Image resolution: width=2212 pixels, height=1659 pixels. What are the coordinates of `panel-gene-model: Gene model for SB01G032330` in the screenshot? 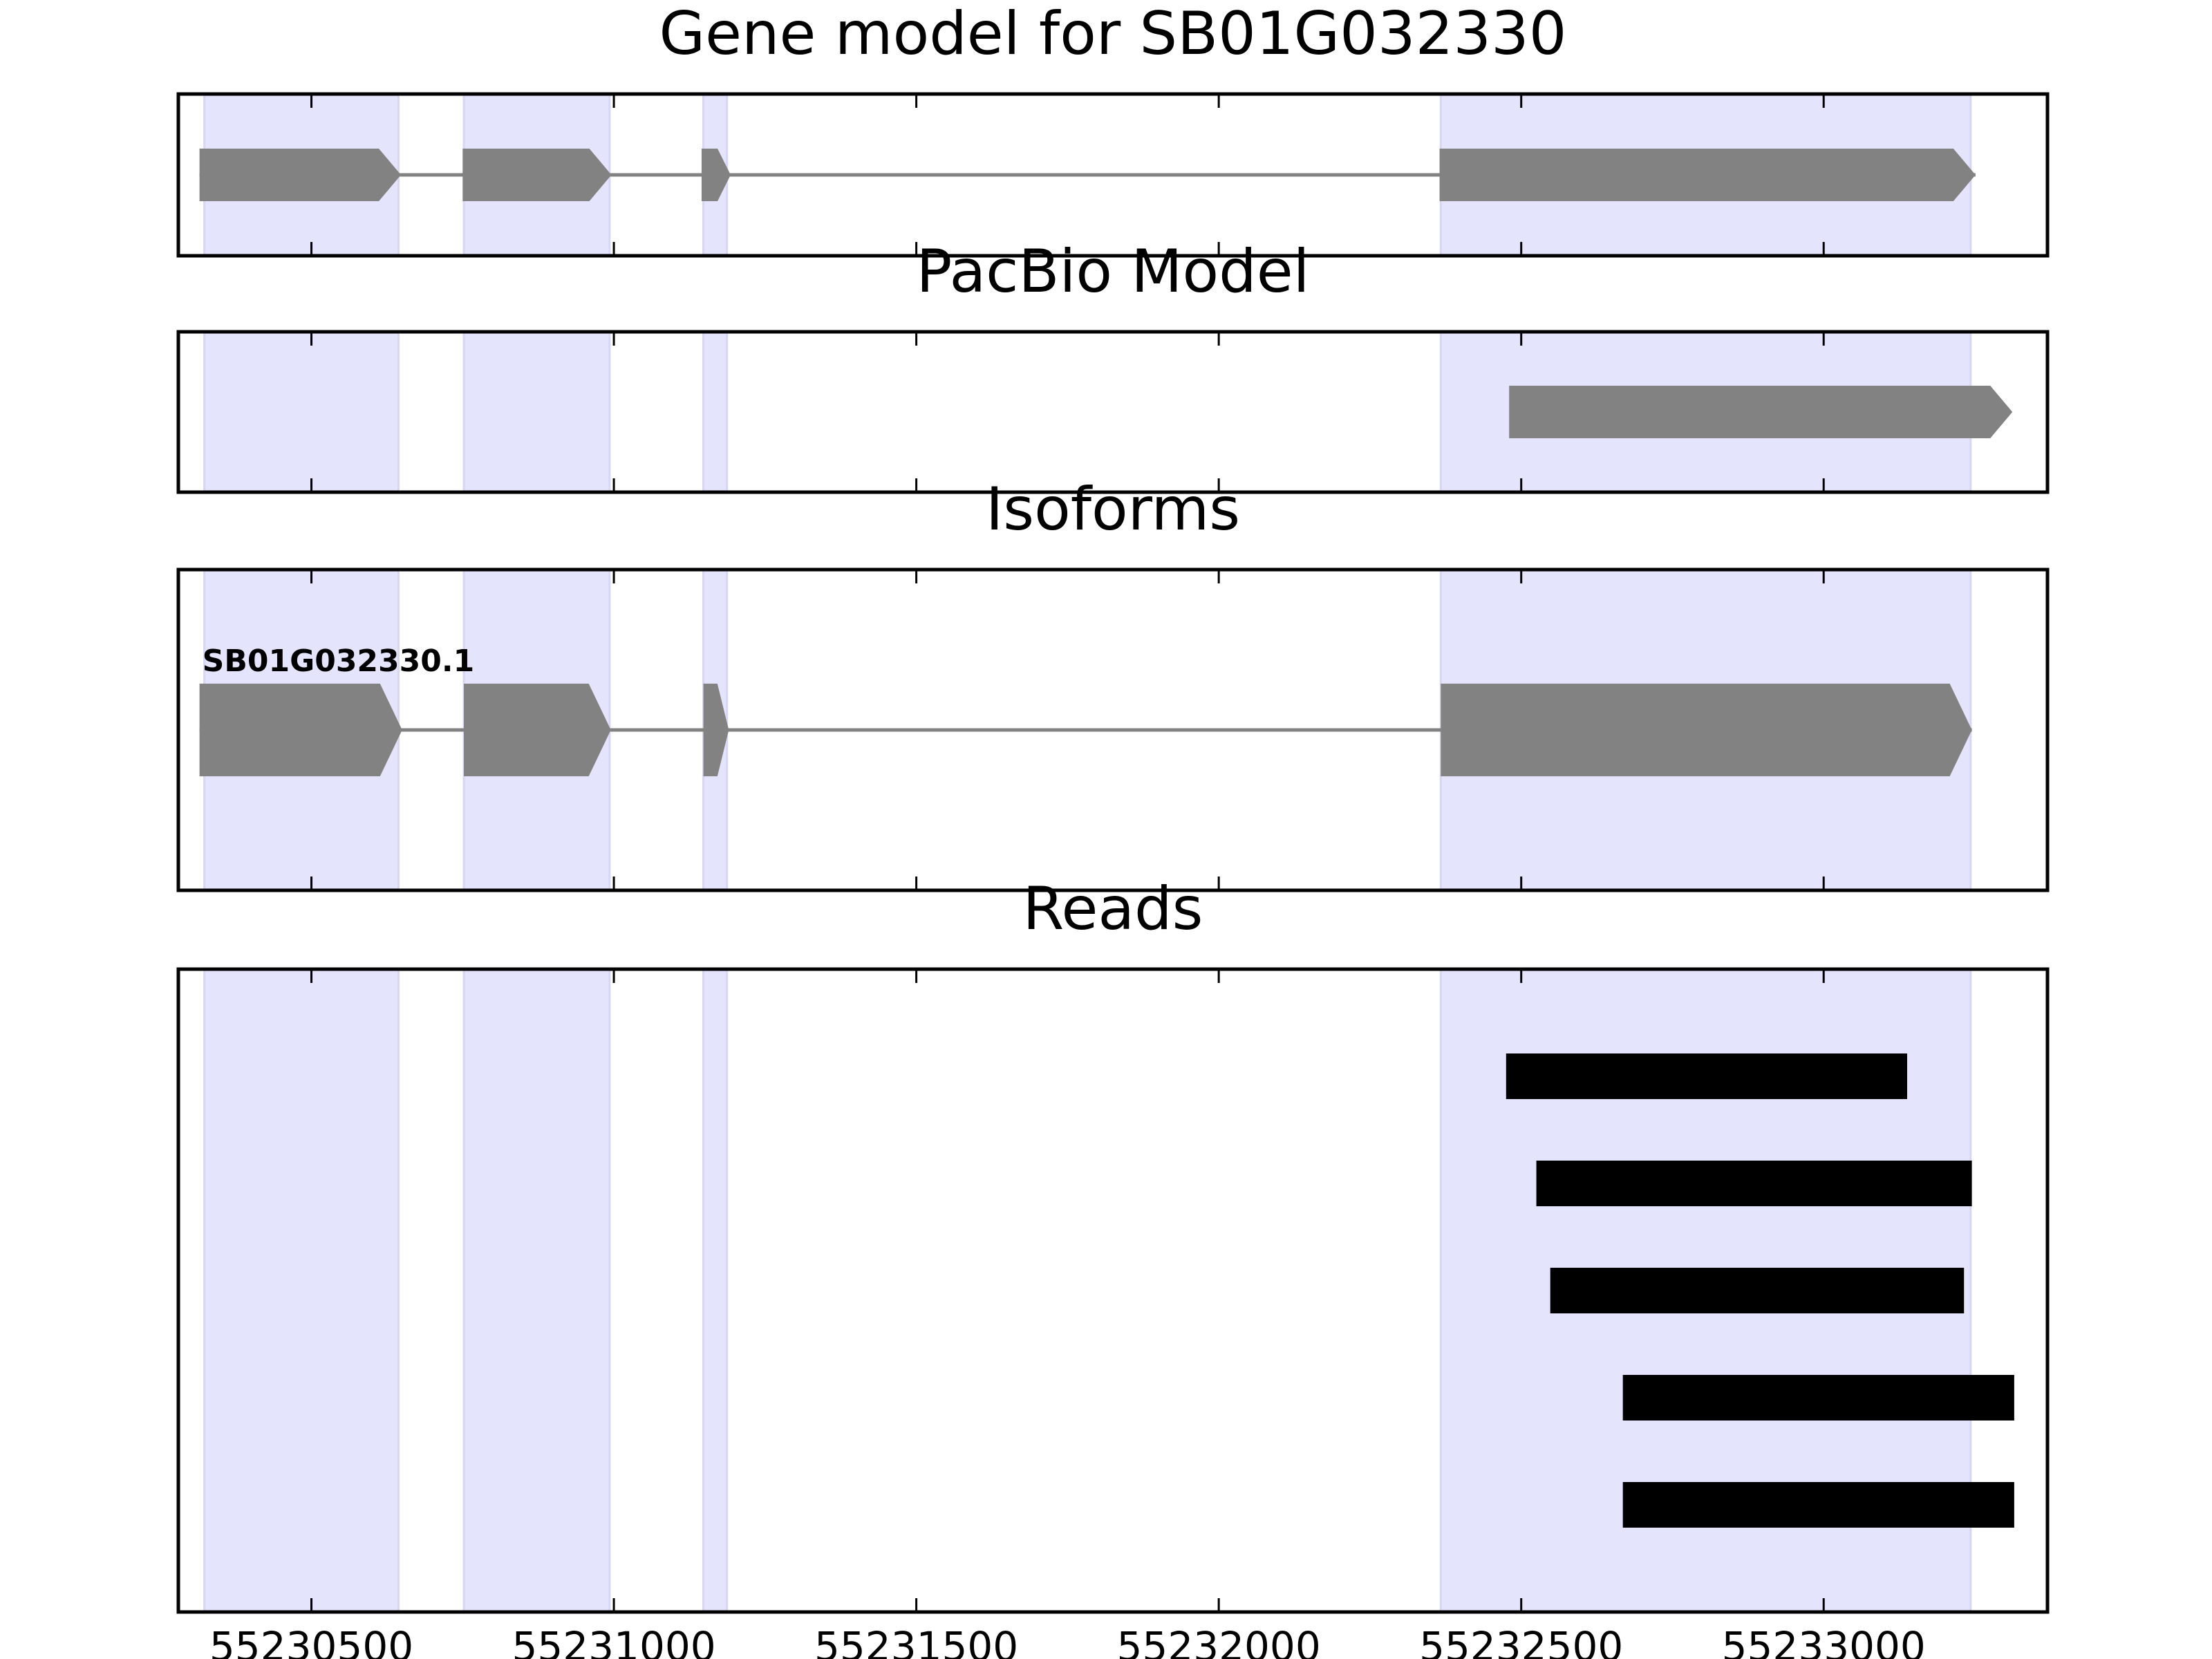 It's located at (1113, 129).